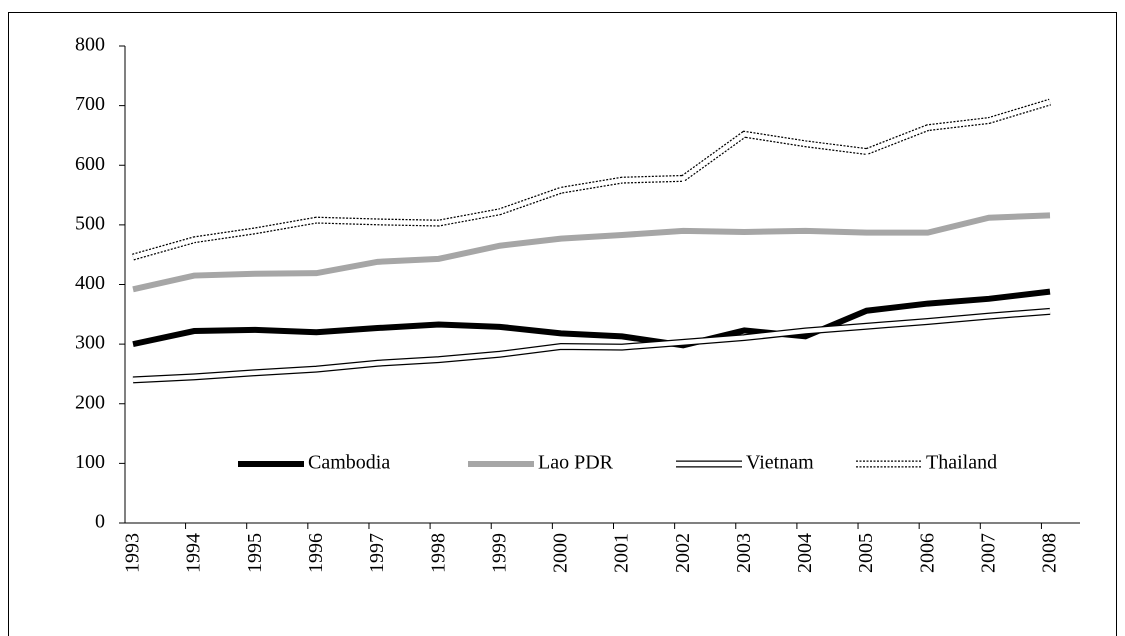  Describe the element at coordinates (90, 164) in the screenshot. I see `y-tick-label: 600` at that location.